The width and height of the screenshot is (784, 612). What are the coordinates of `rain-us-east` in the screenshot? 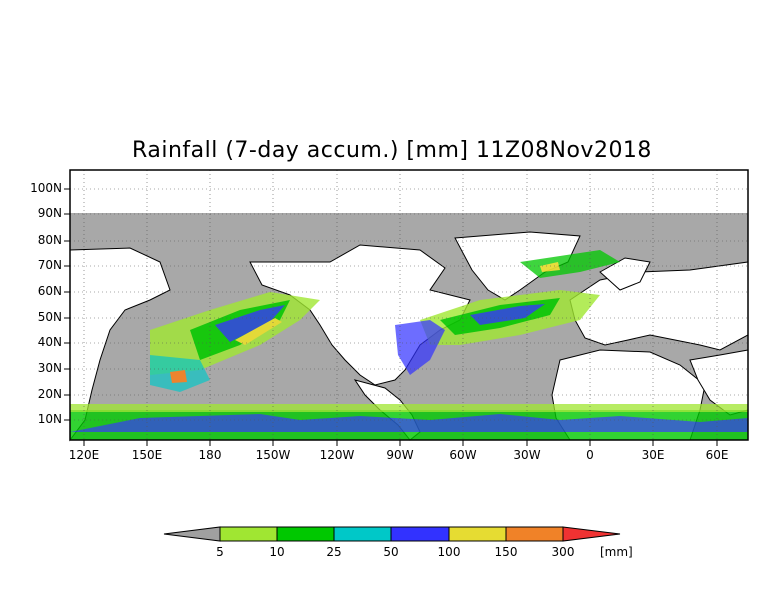 It's located at (420, 347).